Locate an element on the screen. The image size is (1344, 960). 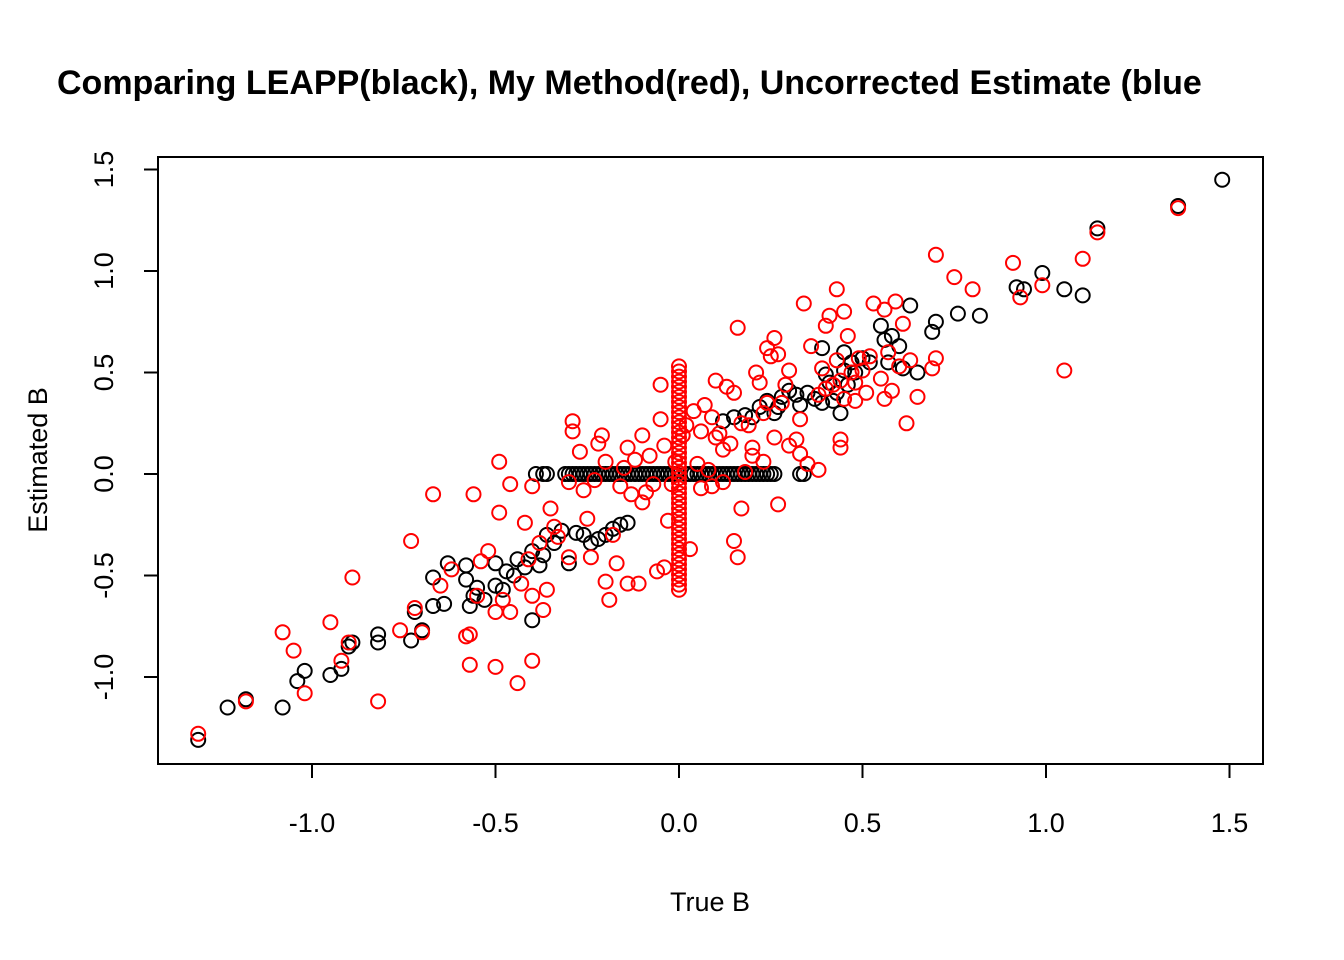
series-2-zero-band is located at coordinates (679, 478).